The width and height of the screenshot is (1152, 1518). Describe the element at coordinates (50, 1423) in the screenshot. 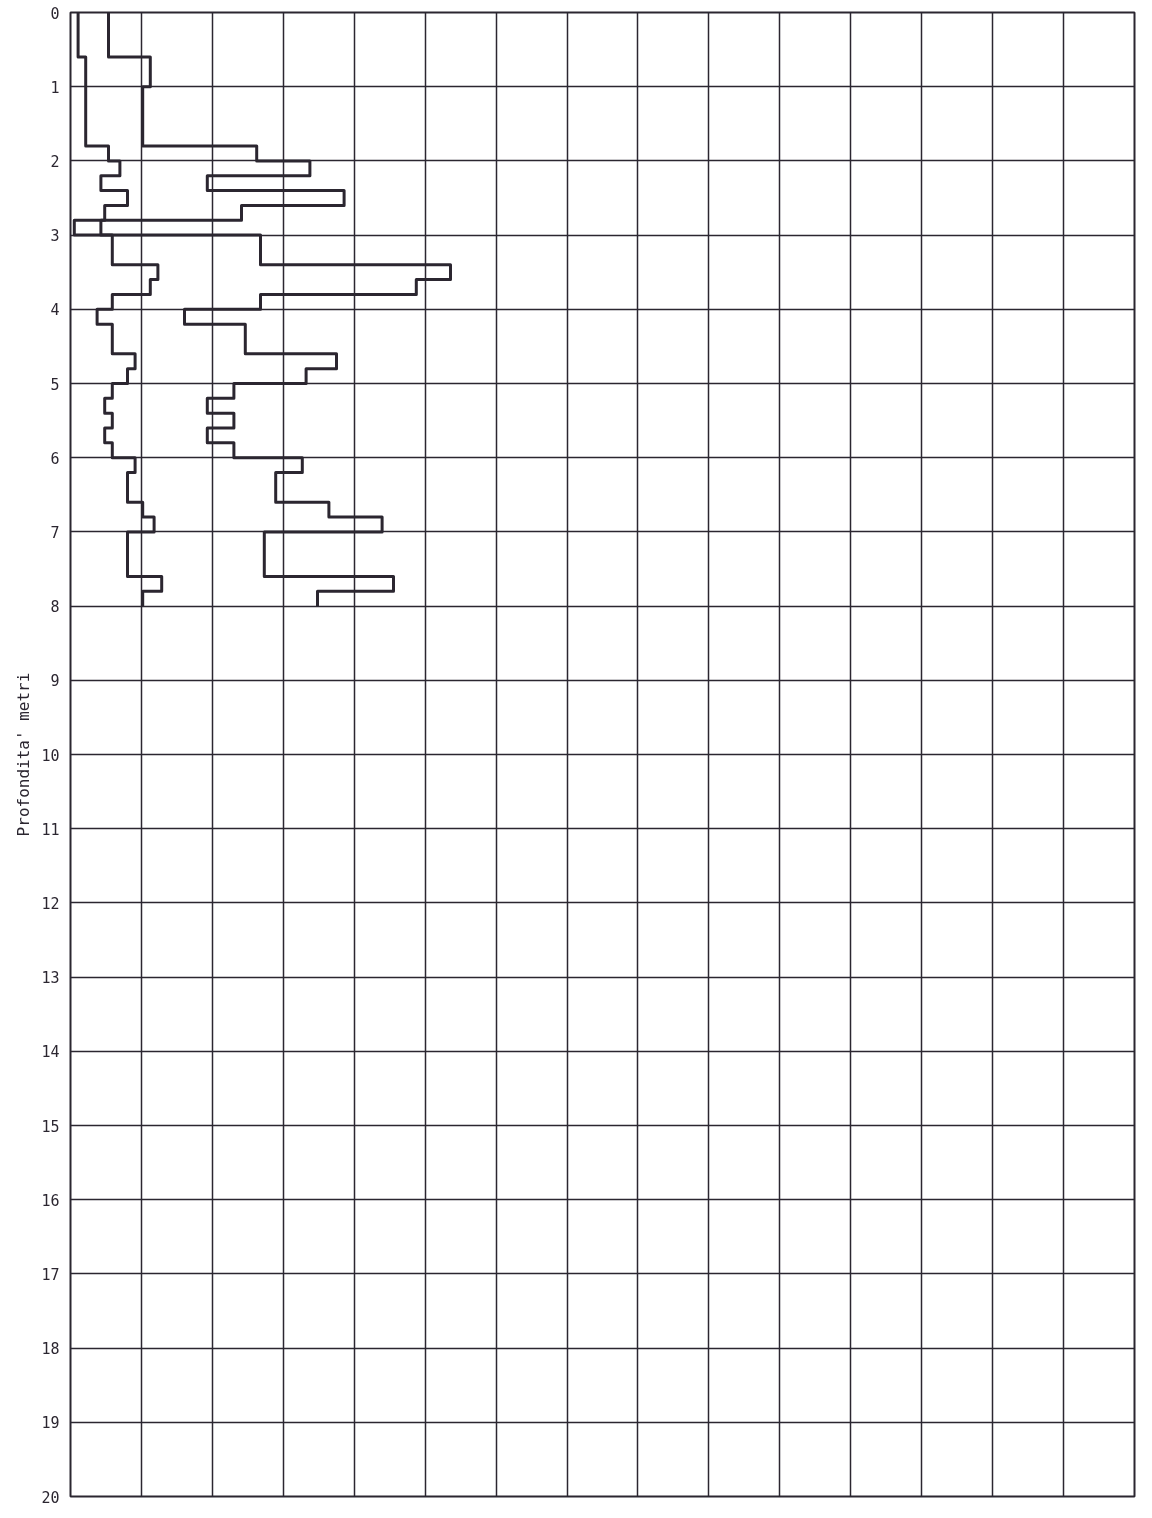

I see `y-tick-label: 19` at that location.